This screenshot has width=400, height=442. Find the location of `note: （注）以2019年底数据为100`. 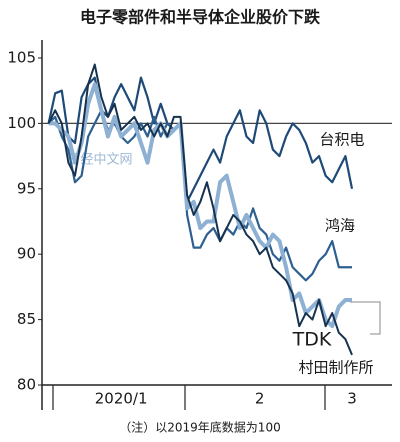

note: （注）以2019年底数据为100 is located at coordinates (199, 427).